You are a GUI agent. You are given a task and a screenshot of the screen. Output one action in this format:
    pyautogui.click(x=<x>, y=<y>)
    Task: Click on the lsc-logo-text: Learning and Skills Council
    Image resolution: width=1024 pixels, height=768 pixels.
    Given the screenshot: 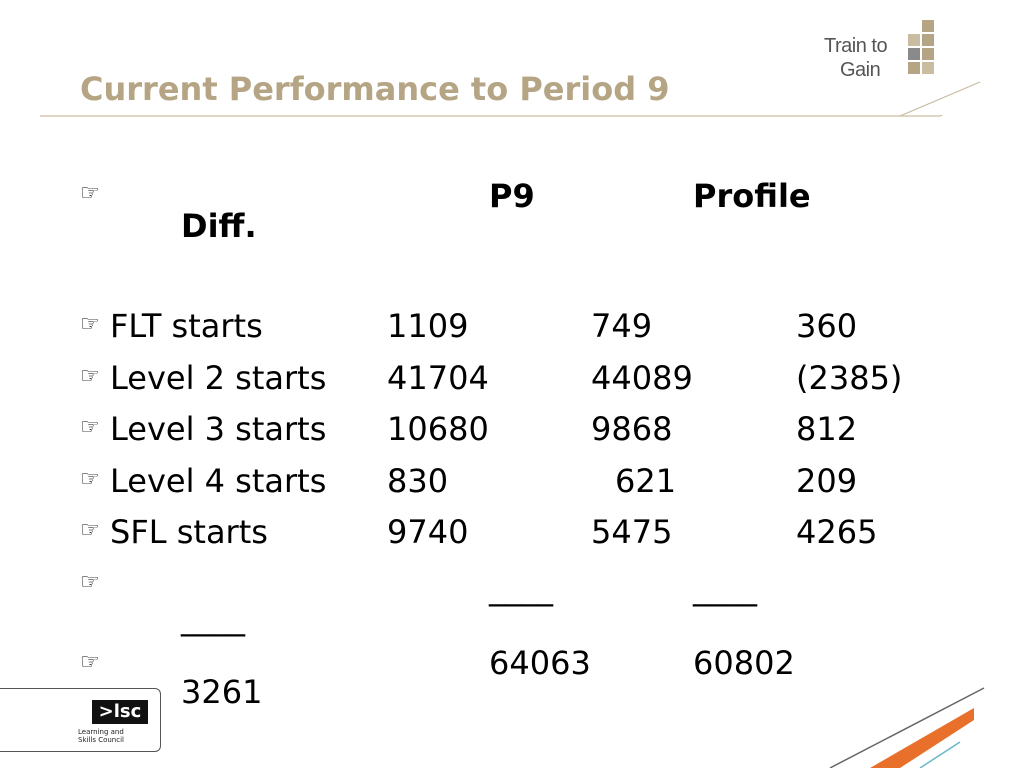 What is the action you would take?
    pyautogui.click(x=101, y=736)
    